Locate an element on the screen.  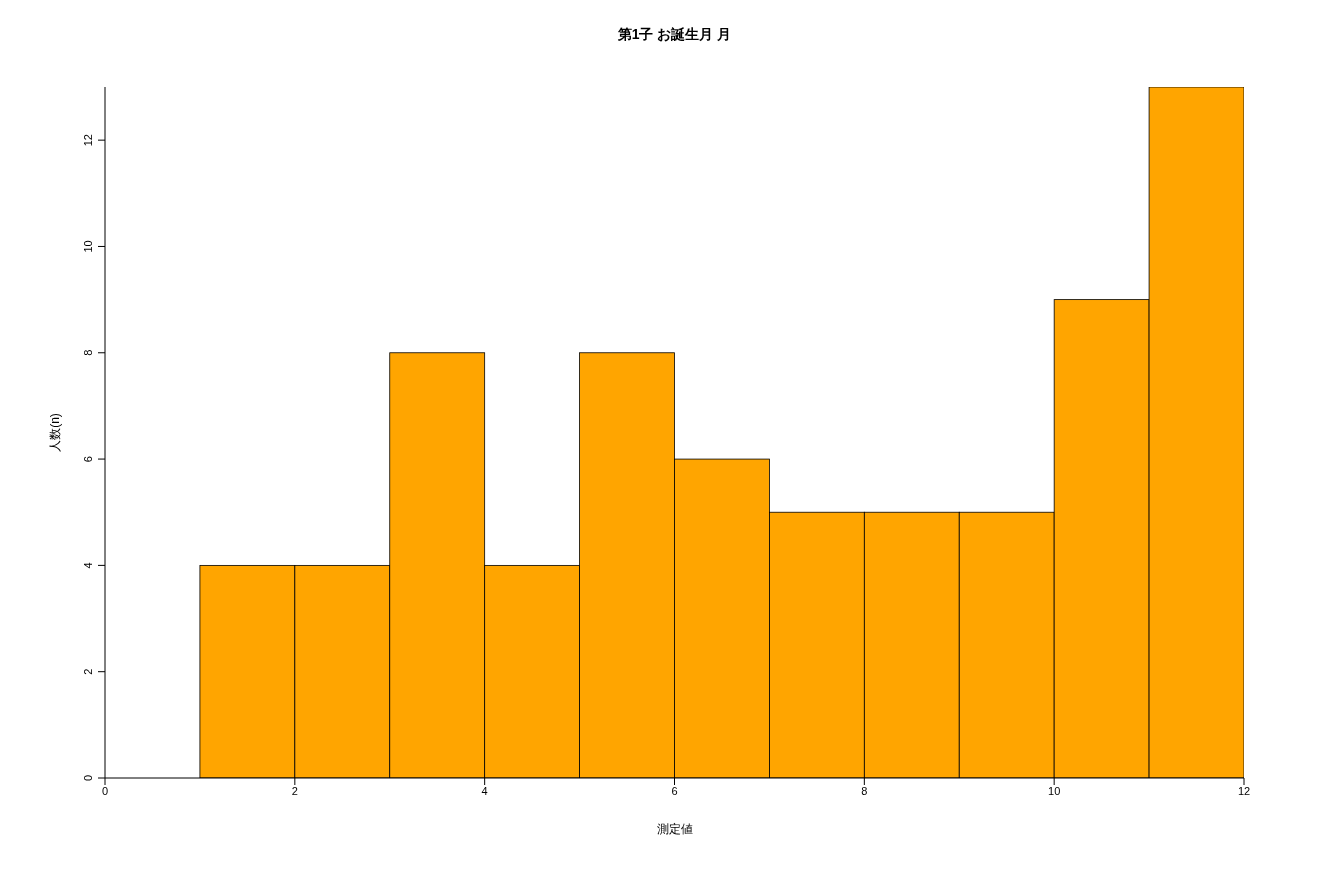
y-axis-title: 人数(n) is located at coordinates (55, 432).